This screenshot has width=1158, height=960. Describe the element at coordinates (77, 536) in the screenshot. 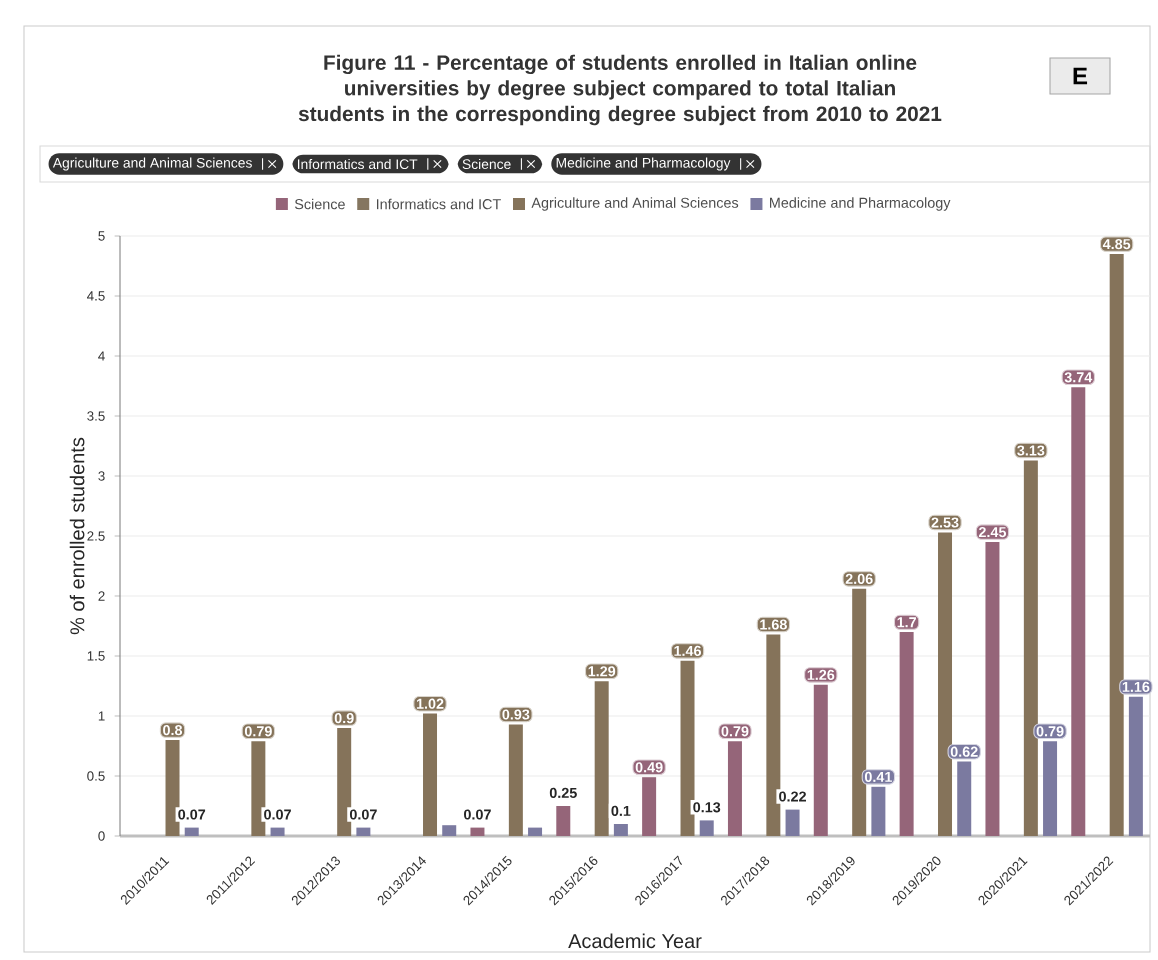

I see `y-axis-title: % of enrolled students` at that location.